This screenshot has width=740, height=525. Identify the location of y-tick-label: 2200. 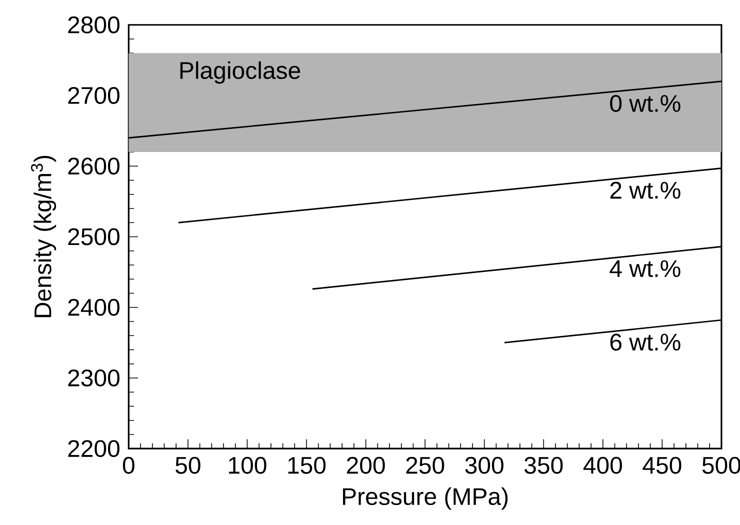
(94, 449).